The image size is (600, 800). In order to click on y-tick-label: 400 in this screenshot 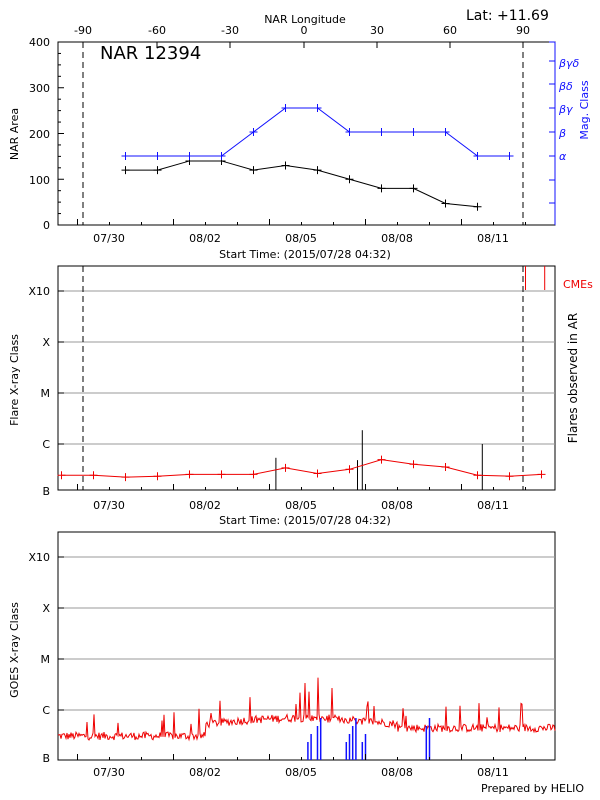, I will do `click(39, 42)`.